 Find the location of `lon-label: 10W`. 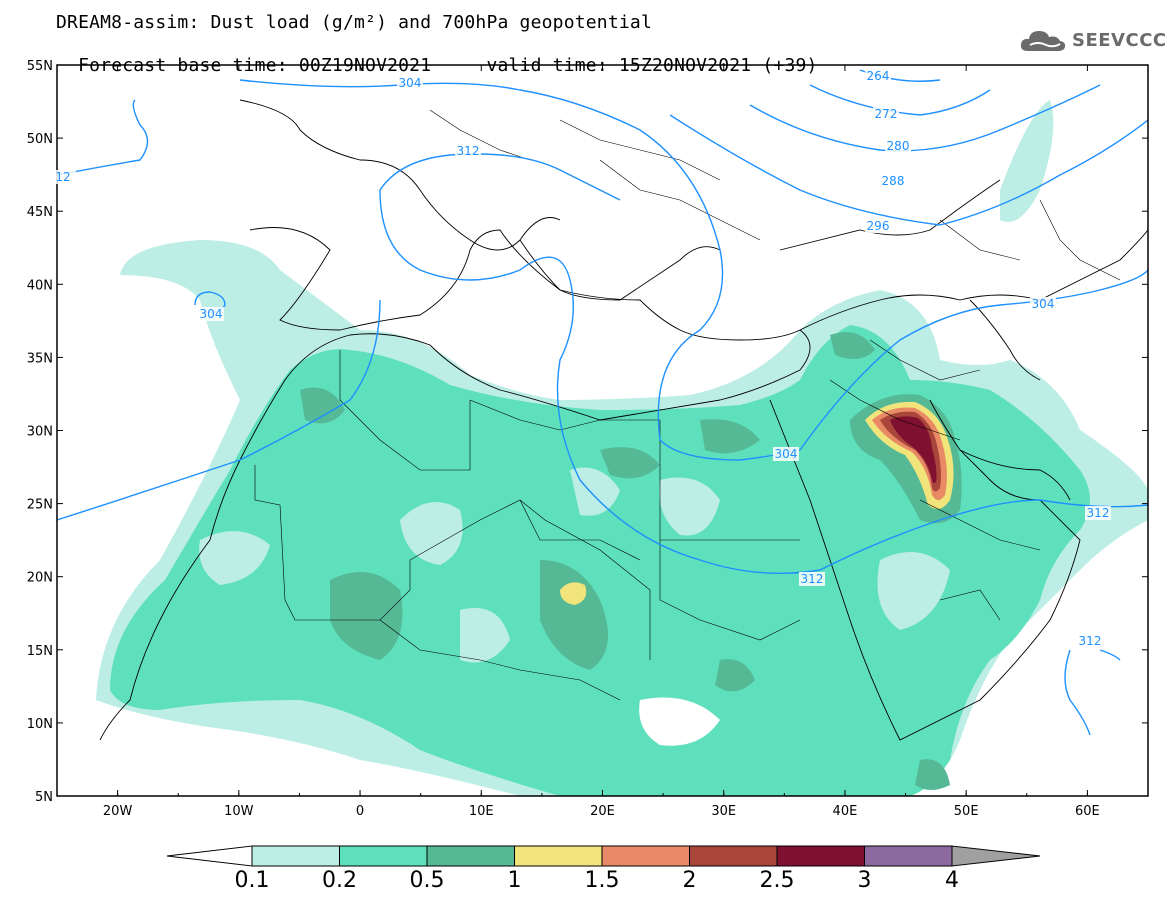

lon-label: 10W is located at coordinates (239, 811).